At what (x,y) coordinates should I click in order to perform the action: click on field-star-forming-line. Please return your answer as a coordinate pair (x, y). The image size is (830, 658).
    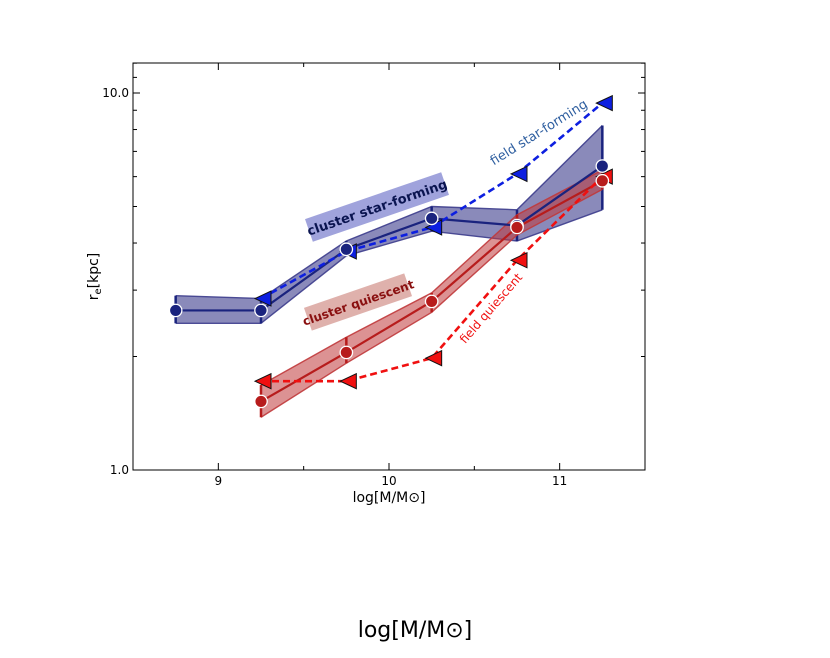
    Looking at the image, I should click on (432, 201).